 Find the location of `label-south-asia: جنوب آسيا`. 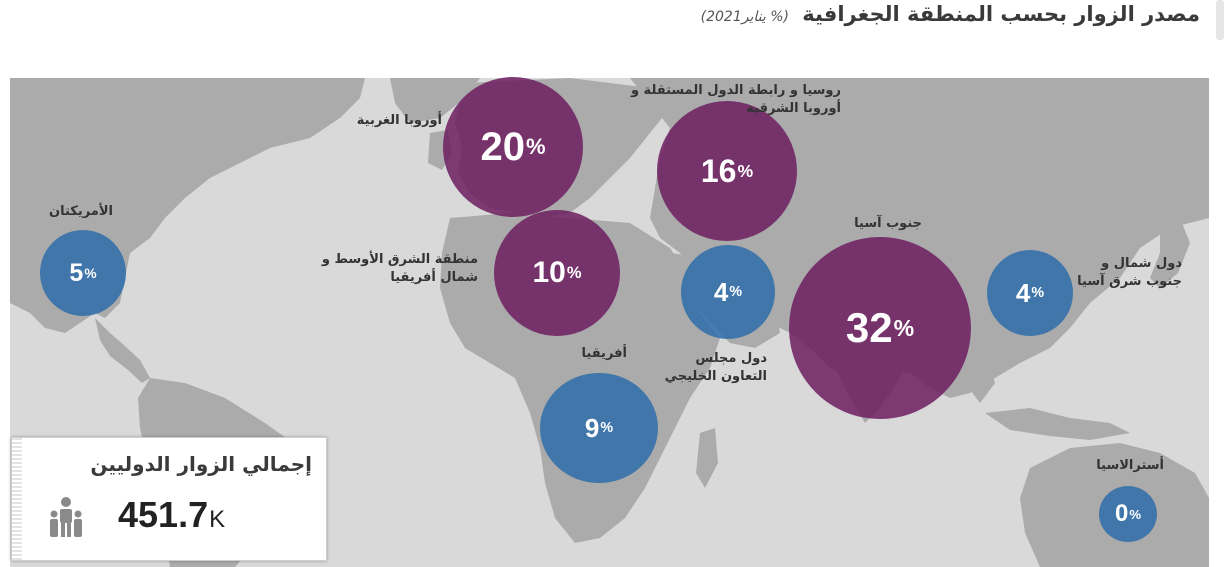

label-south-asia: جنوب آسيا is located at coordinates (888, 223).